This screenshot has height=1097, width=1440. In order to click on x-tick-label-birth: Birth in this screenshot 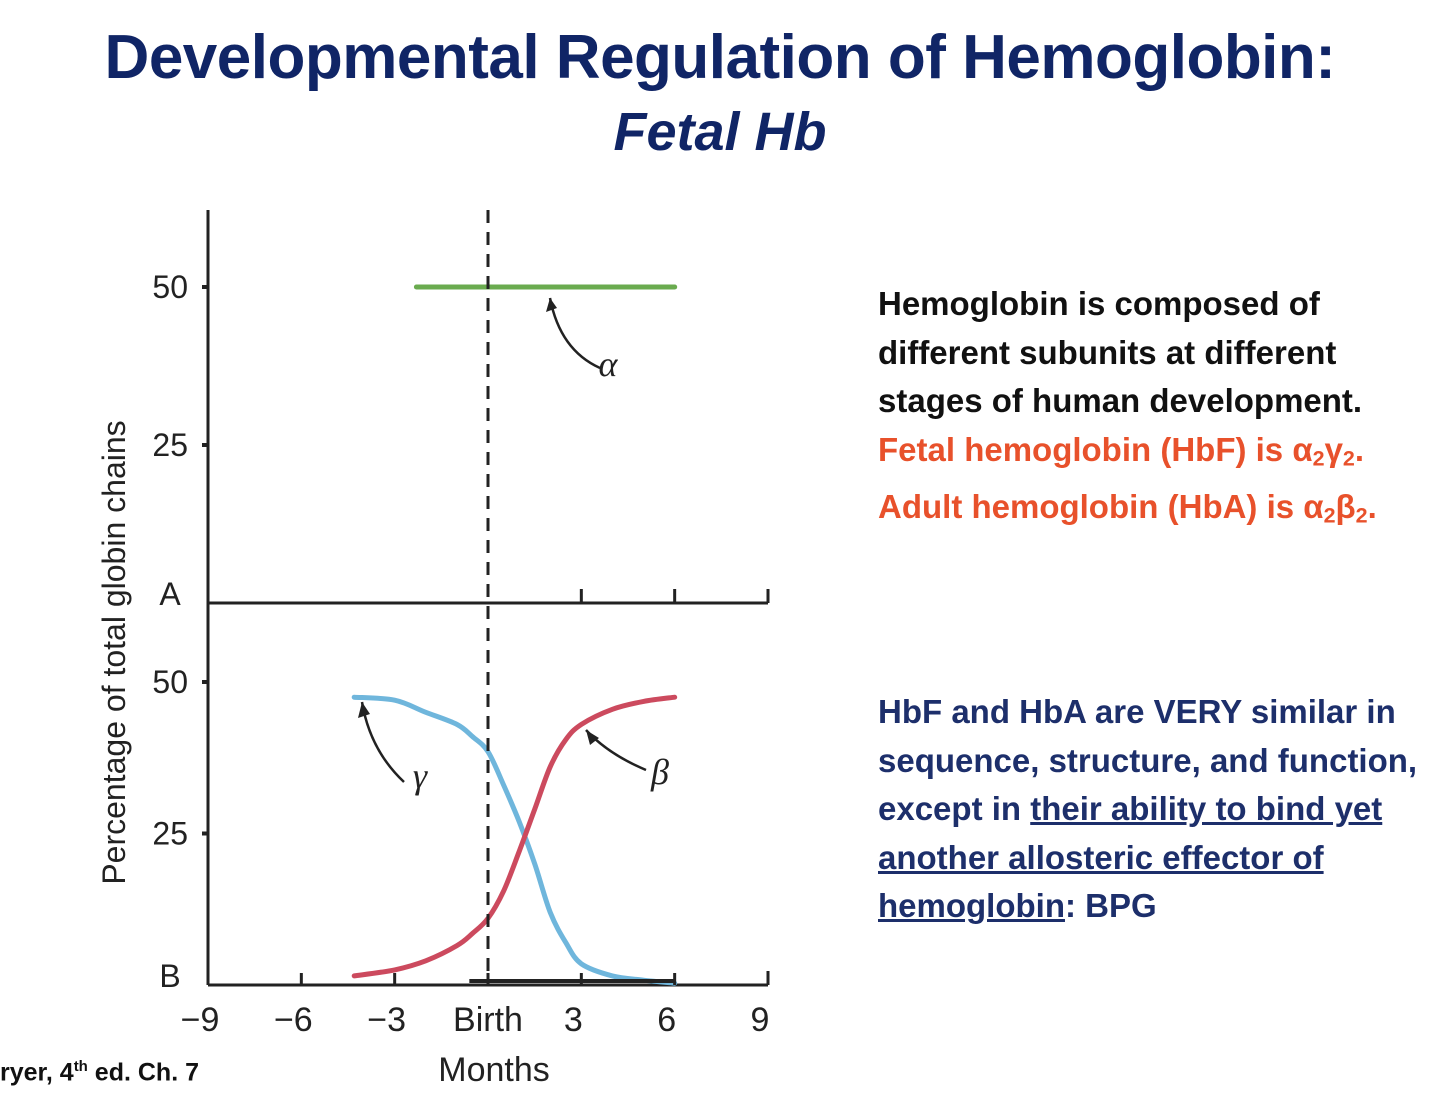, I will do `click(488, 1020)`.